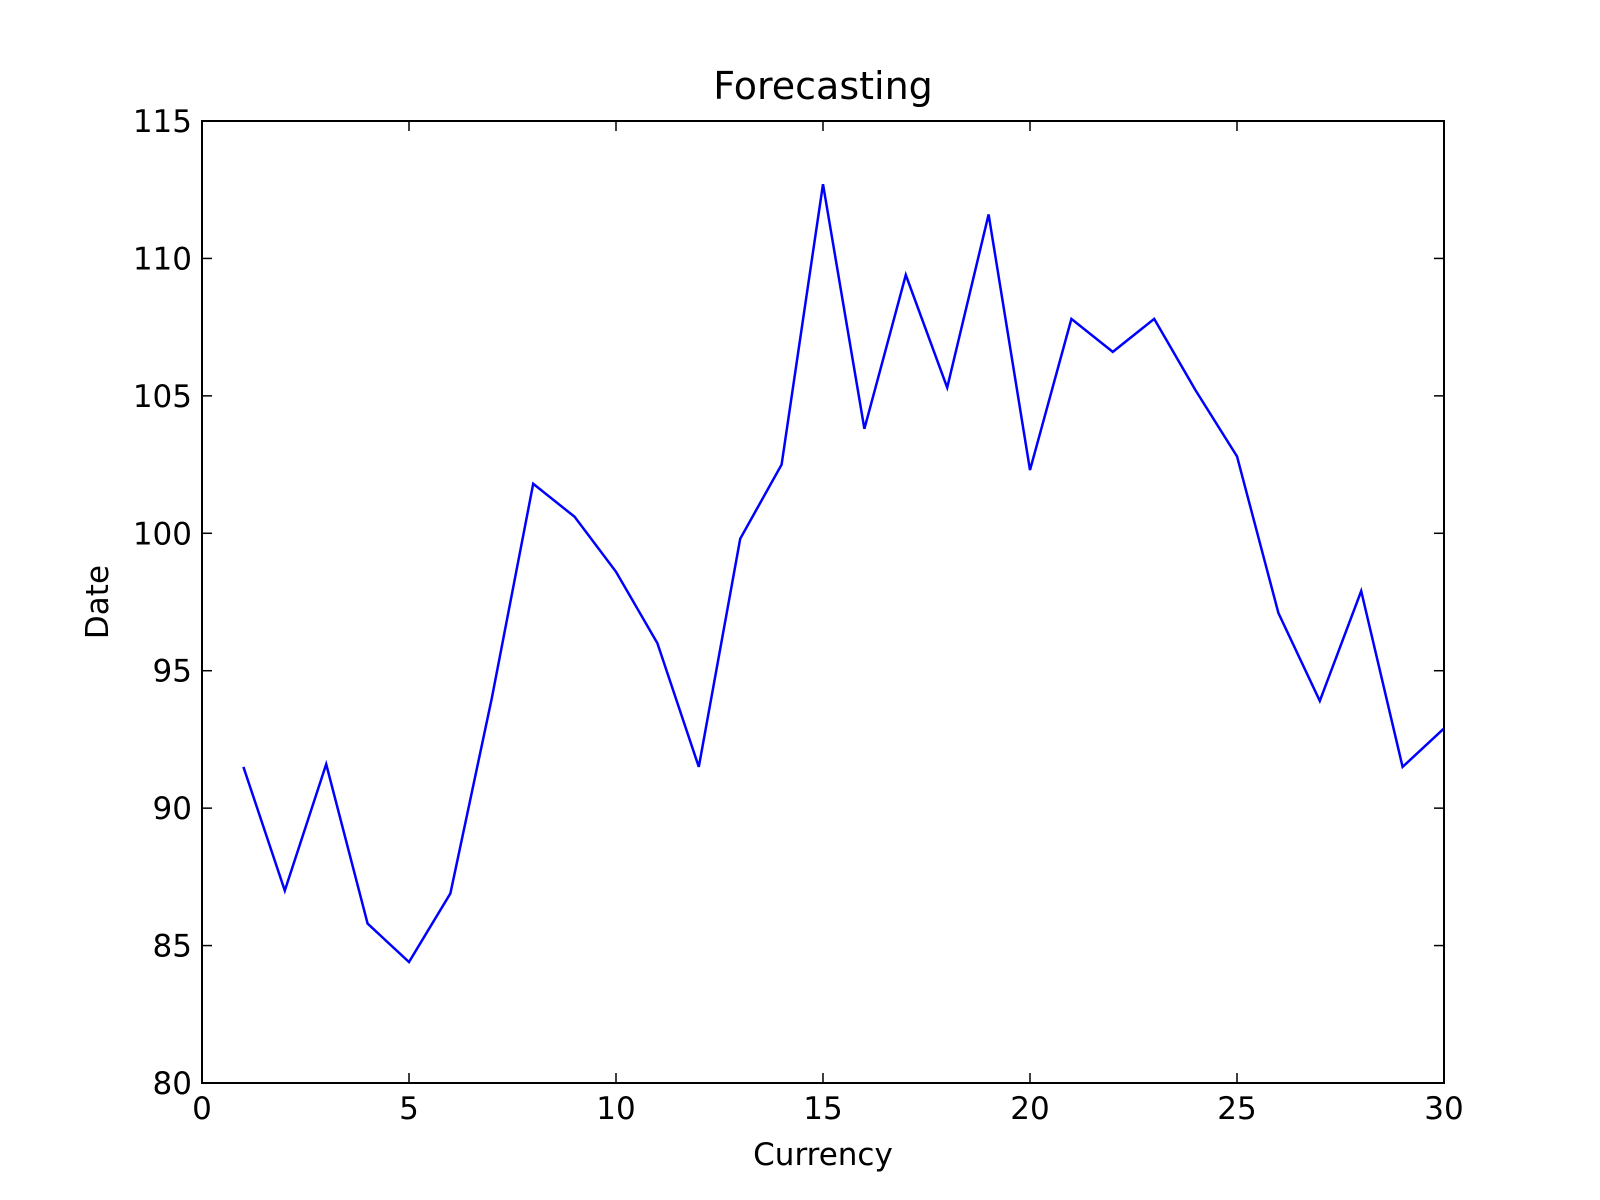 This screenshot has height=1200, width=1600. I want to click on y-tick-label: 100, so click(162, 534).